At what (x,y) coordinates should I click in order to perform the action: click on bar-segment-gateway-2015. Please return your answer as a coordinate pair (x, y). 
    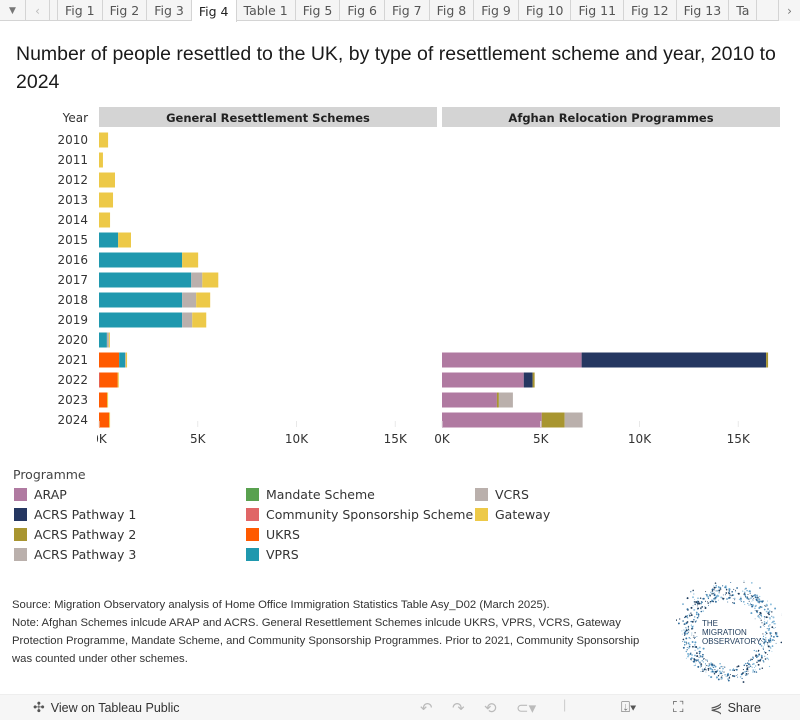
    Looking at the image, I should click on (124, 240).